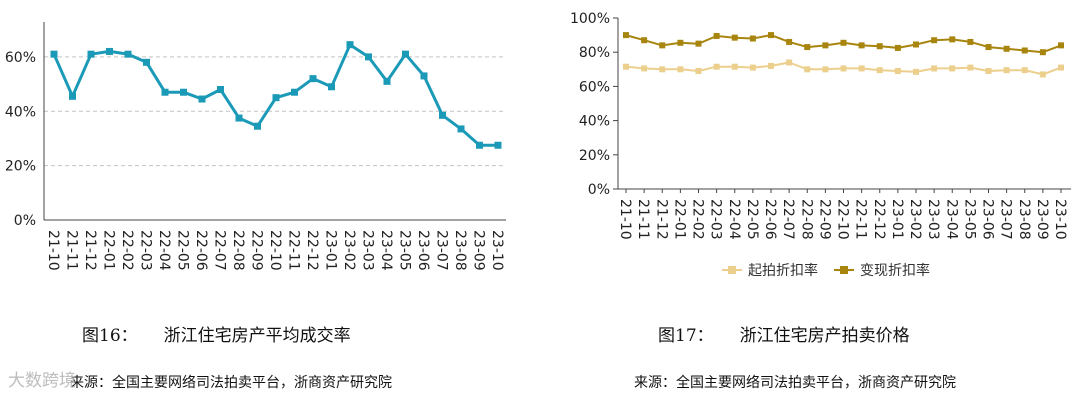 This screenshot has width=1080, height=406. I want to click on x-tick-label: 22-10, so click(843, 219).